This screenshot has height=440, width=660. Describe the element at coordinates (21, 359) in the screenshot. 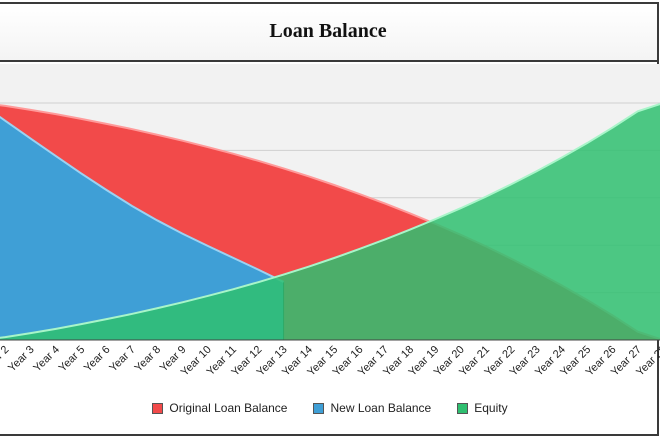

I see `x-tick-label: Year 3` at that location.